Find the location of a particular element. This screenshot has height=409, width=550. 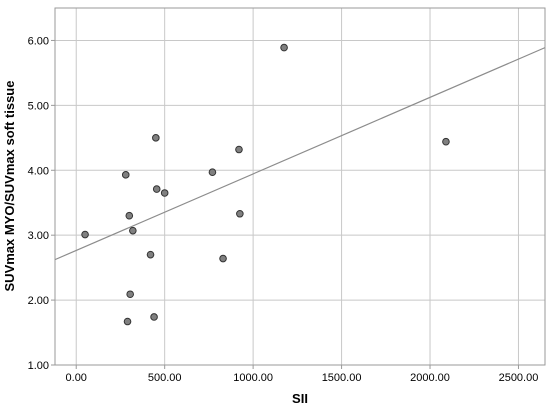

x-tick-label: 0.00 is located at coordinates (76, 378).